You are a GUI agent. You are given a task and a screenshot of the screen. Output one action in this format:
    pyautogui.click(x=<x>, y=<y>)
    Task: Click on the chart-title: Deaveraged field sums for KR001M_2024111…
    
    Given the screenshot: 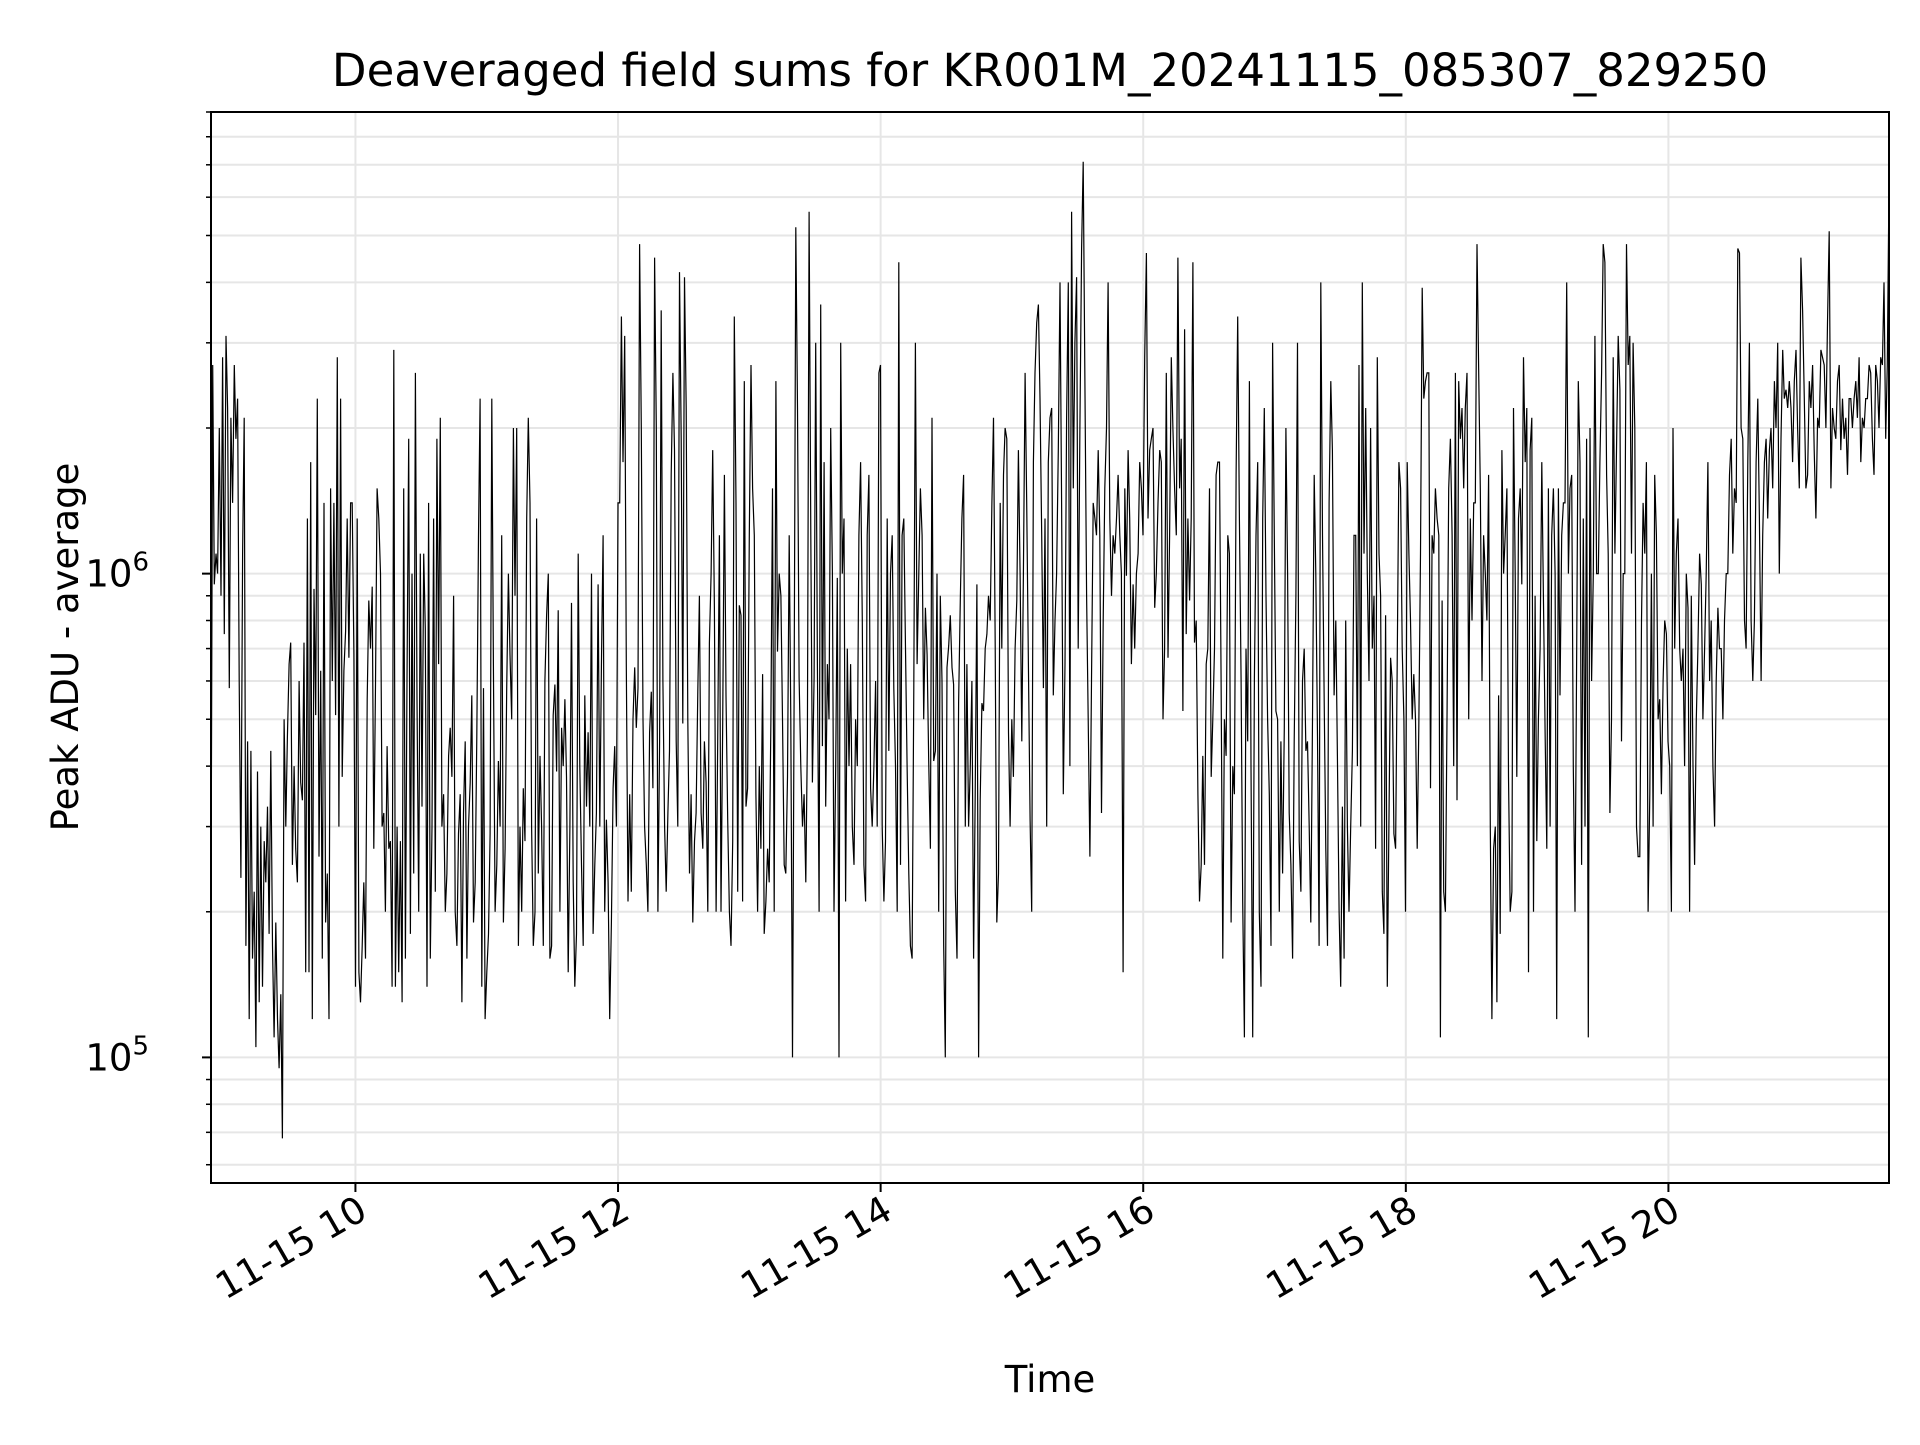 What is the action you would take?
    pyautogui.click(x=1050, y=70)
    